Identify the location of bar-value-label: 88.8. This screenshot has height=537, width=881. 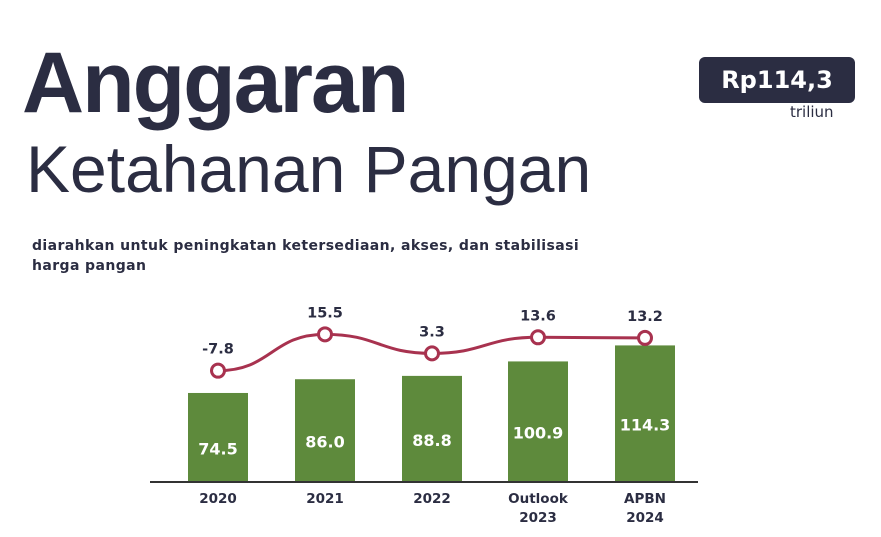
(431, 440).